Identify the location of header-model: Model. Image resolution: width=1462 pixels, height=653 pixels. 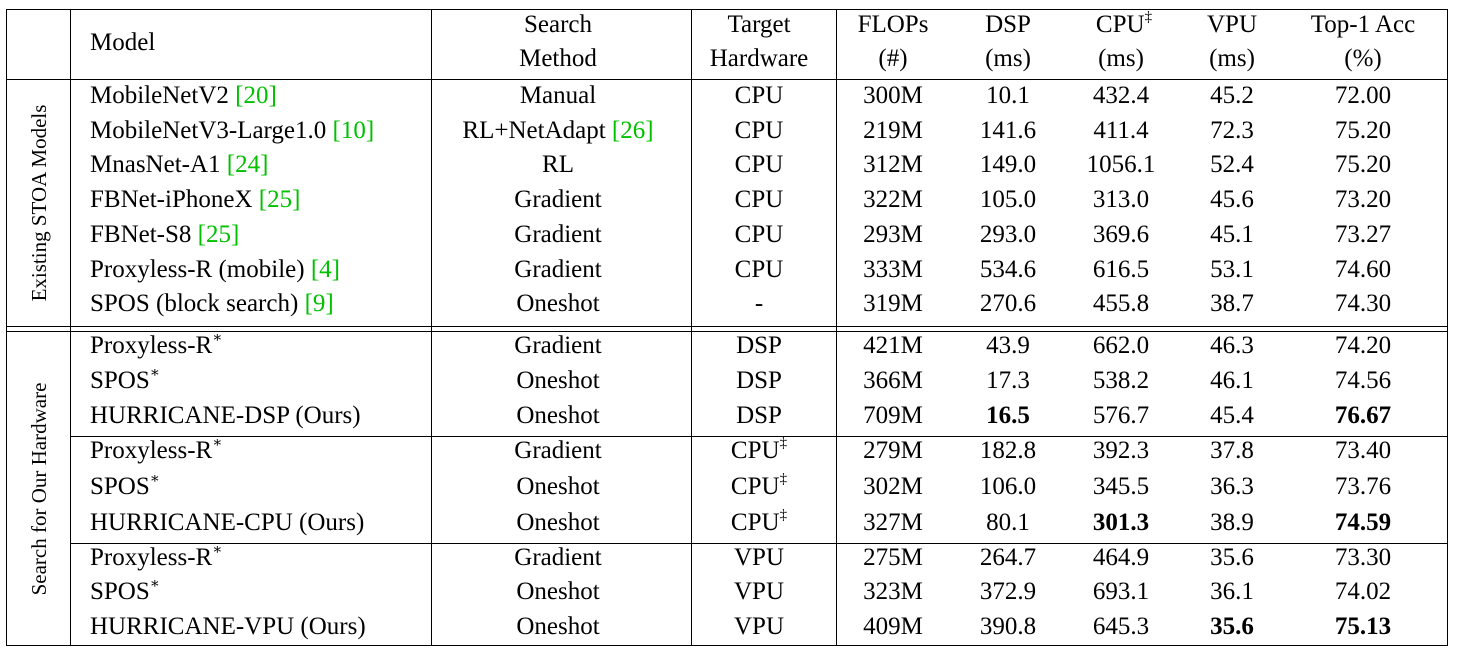
(123, 42).